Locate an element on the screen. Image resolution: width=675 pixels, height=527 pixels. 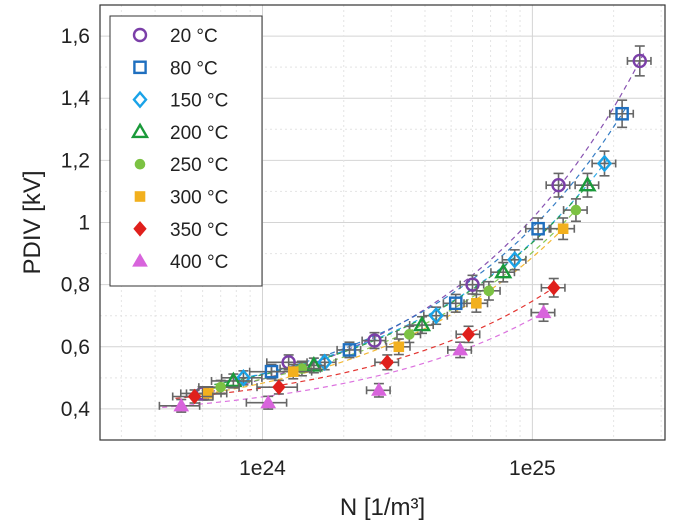
legend-label: 300 °C is located at coordinates (199, 198).